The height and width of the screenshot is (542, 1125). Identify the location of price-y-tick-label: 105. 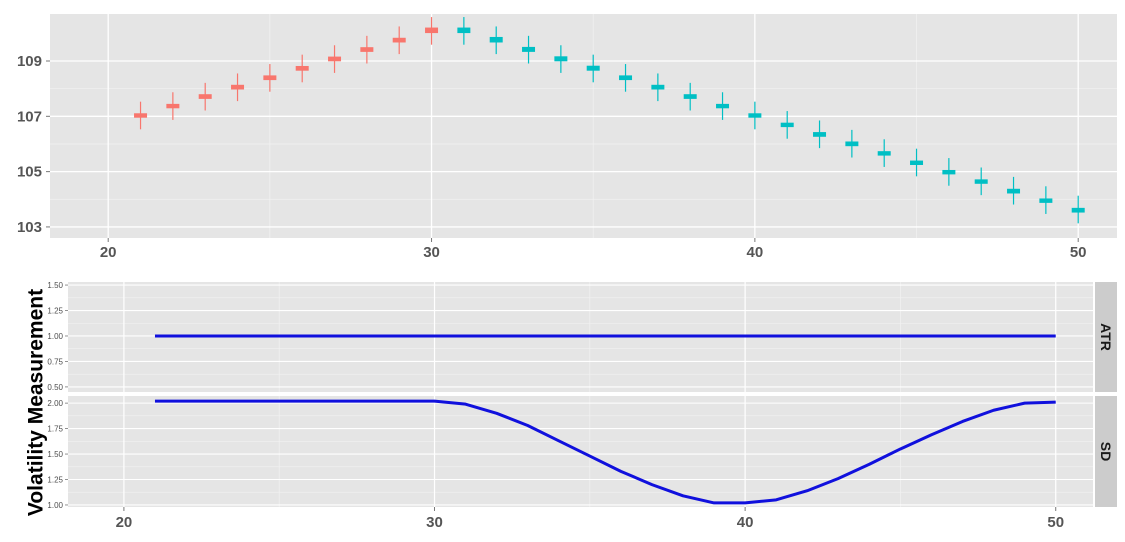
(29, 172).